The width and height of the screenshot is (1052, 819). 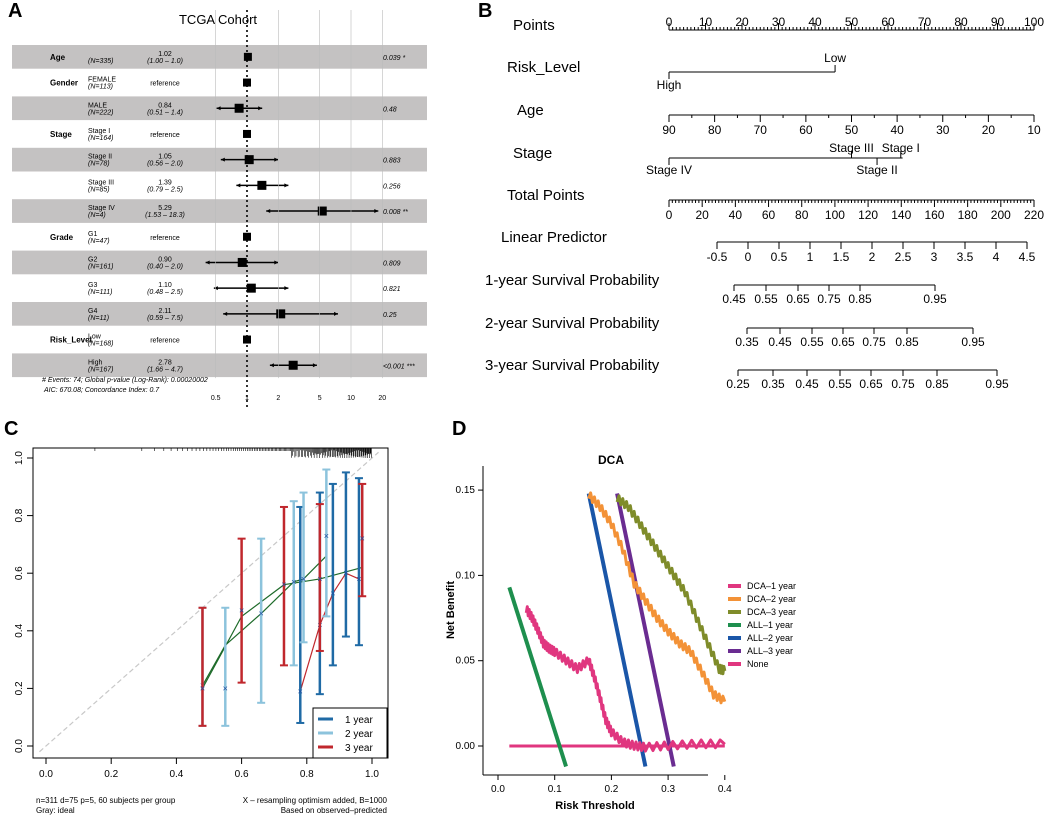 What do you see at coordinates (399, 366) in the screenshot?
I see `forest-p-label: <0.001 ***` at bounding box center [399, 366].